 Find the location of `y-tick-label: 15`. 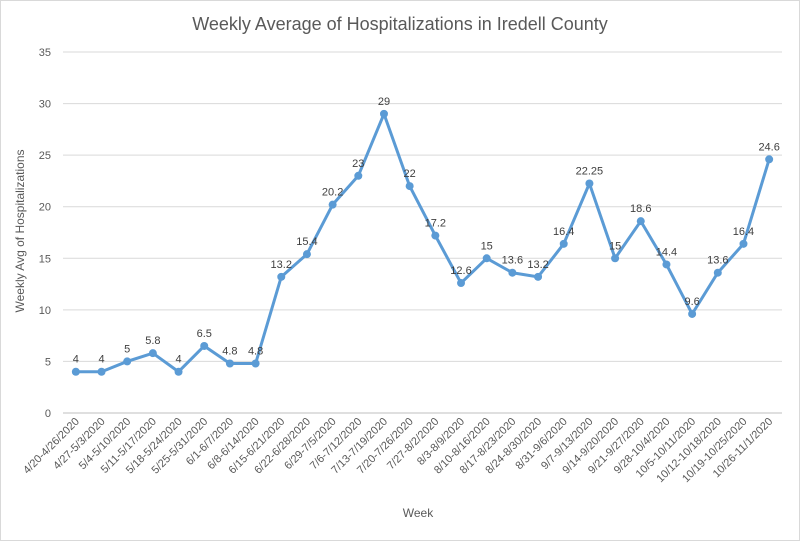

y-tick-label: 15 is located at coordinates (45, 259).